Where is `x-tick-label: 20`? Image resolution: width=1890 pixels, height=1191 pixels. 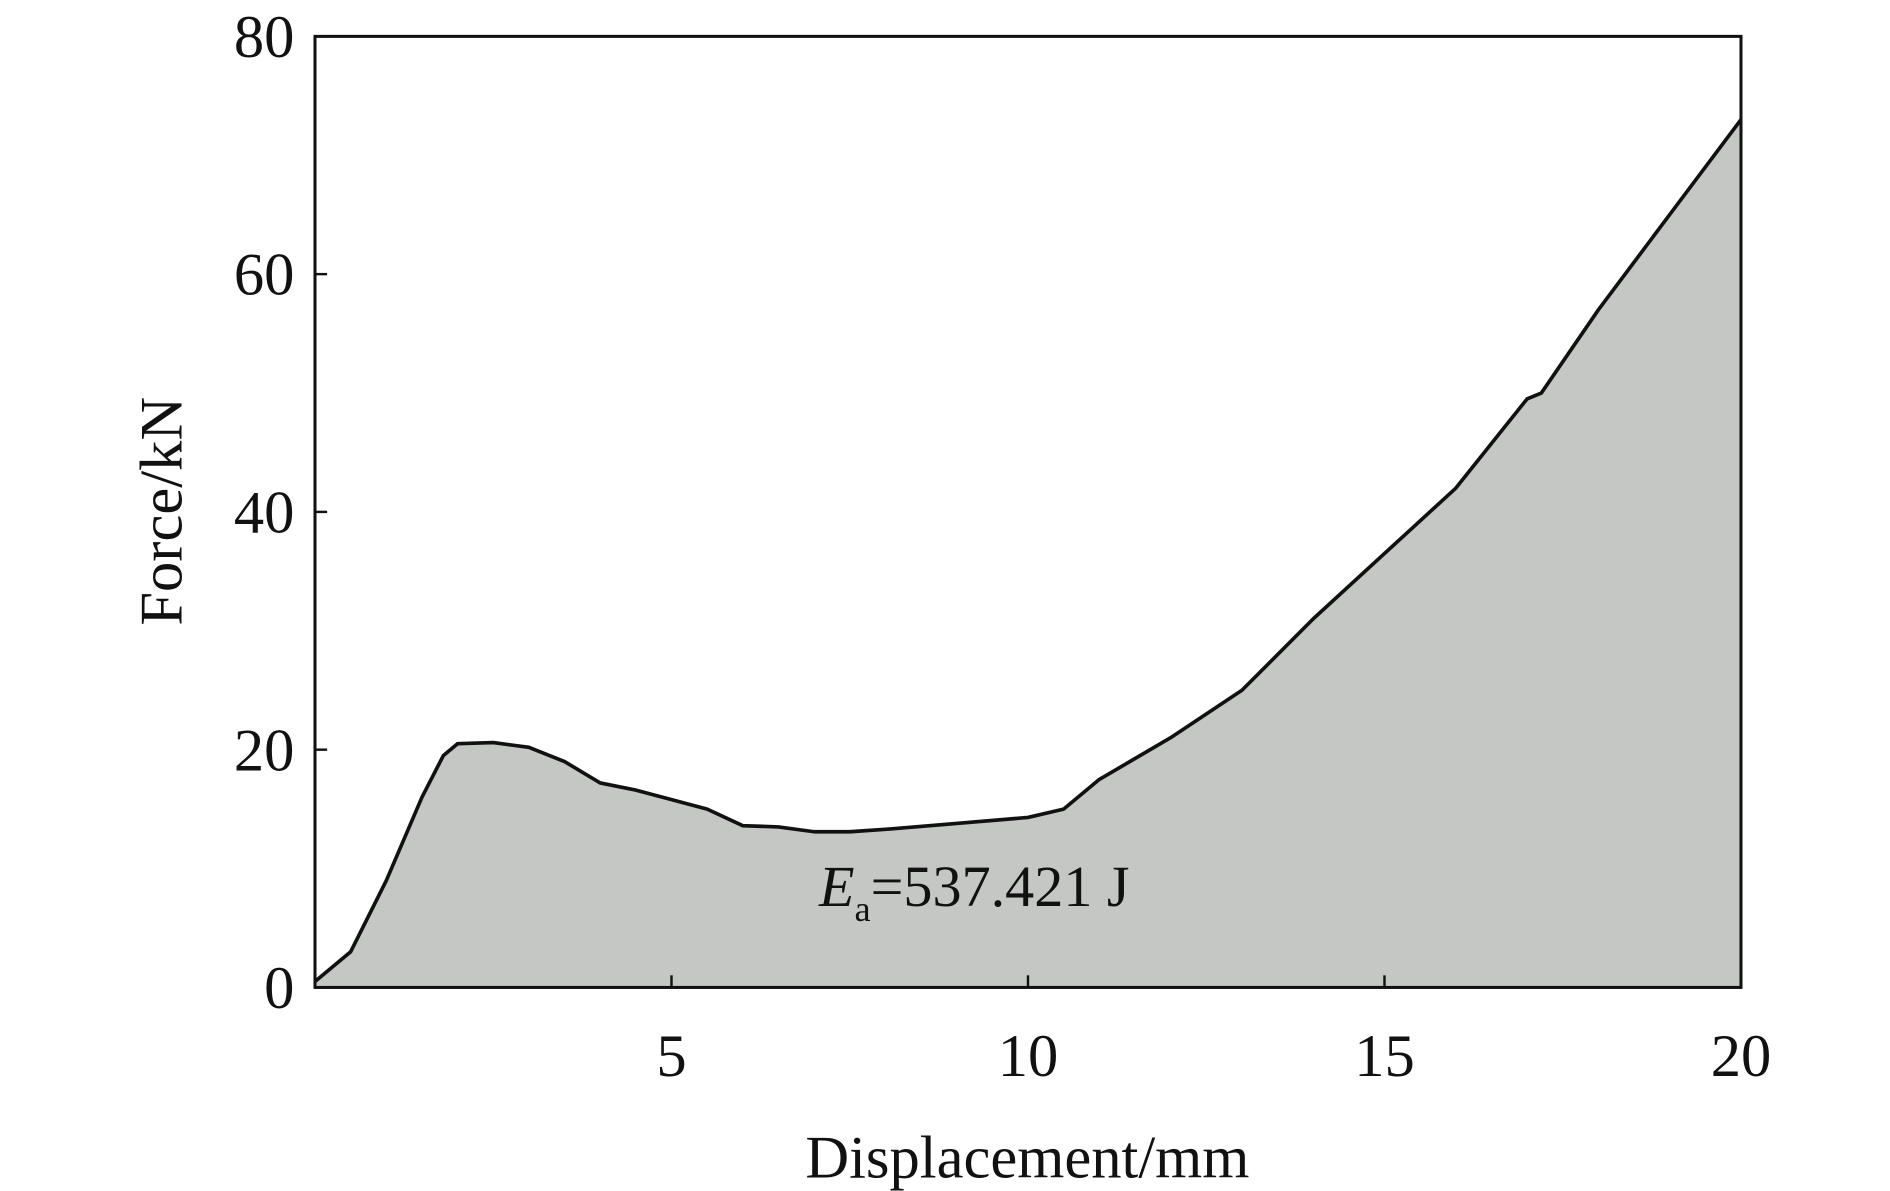
x-tick-label: 20 is located at coordinates (1741, 1056).